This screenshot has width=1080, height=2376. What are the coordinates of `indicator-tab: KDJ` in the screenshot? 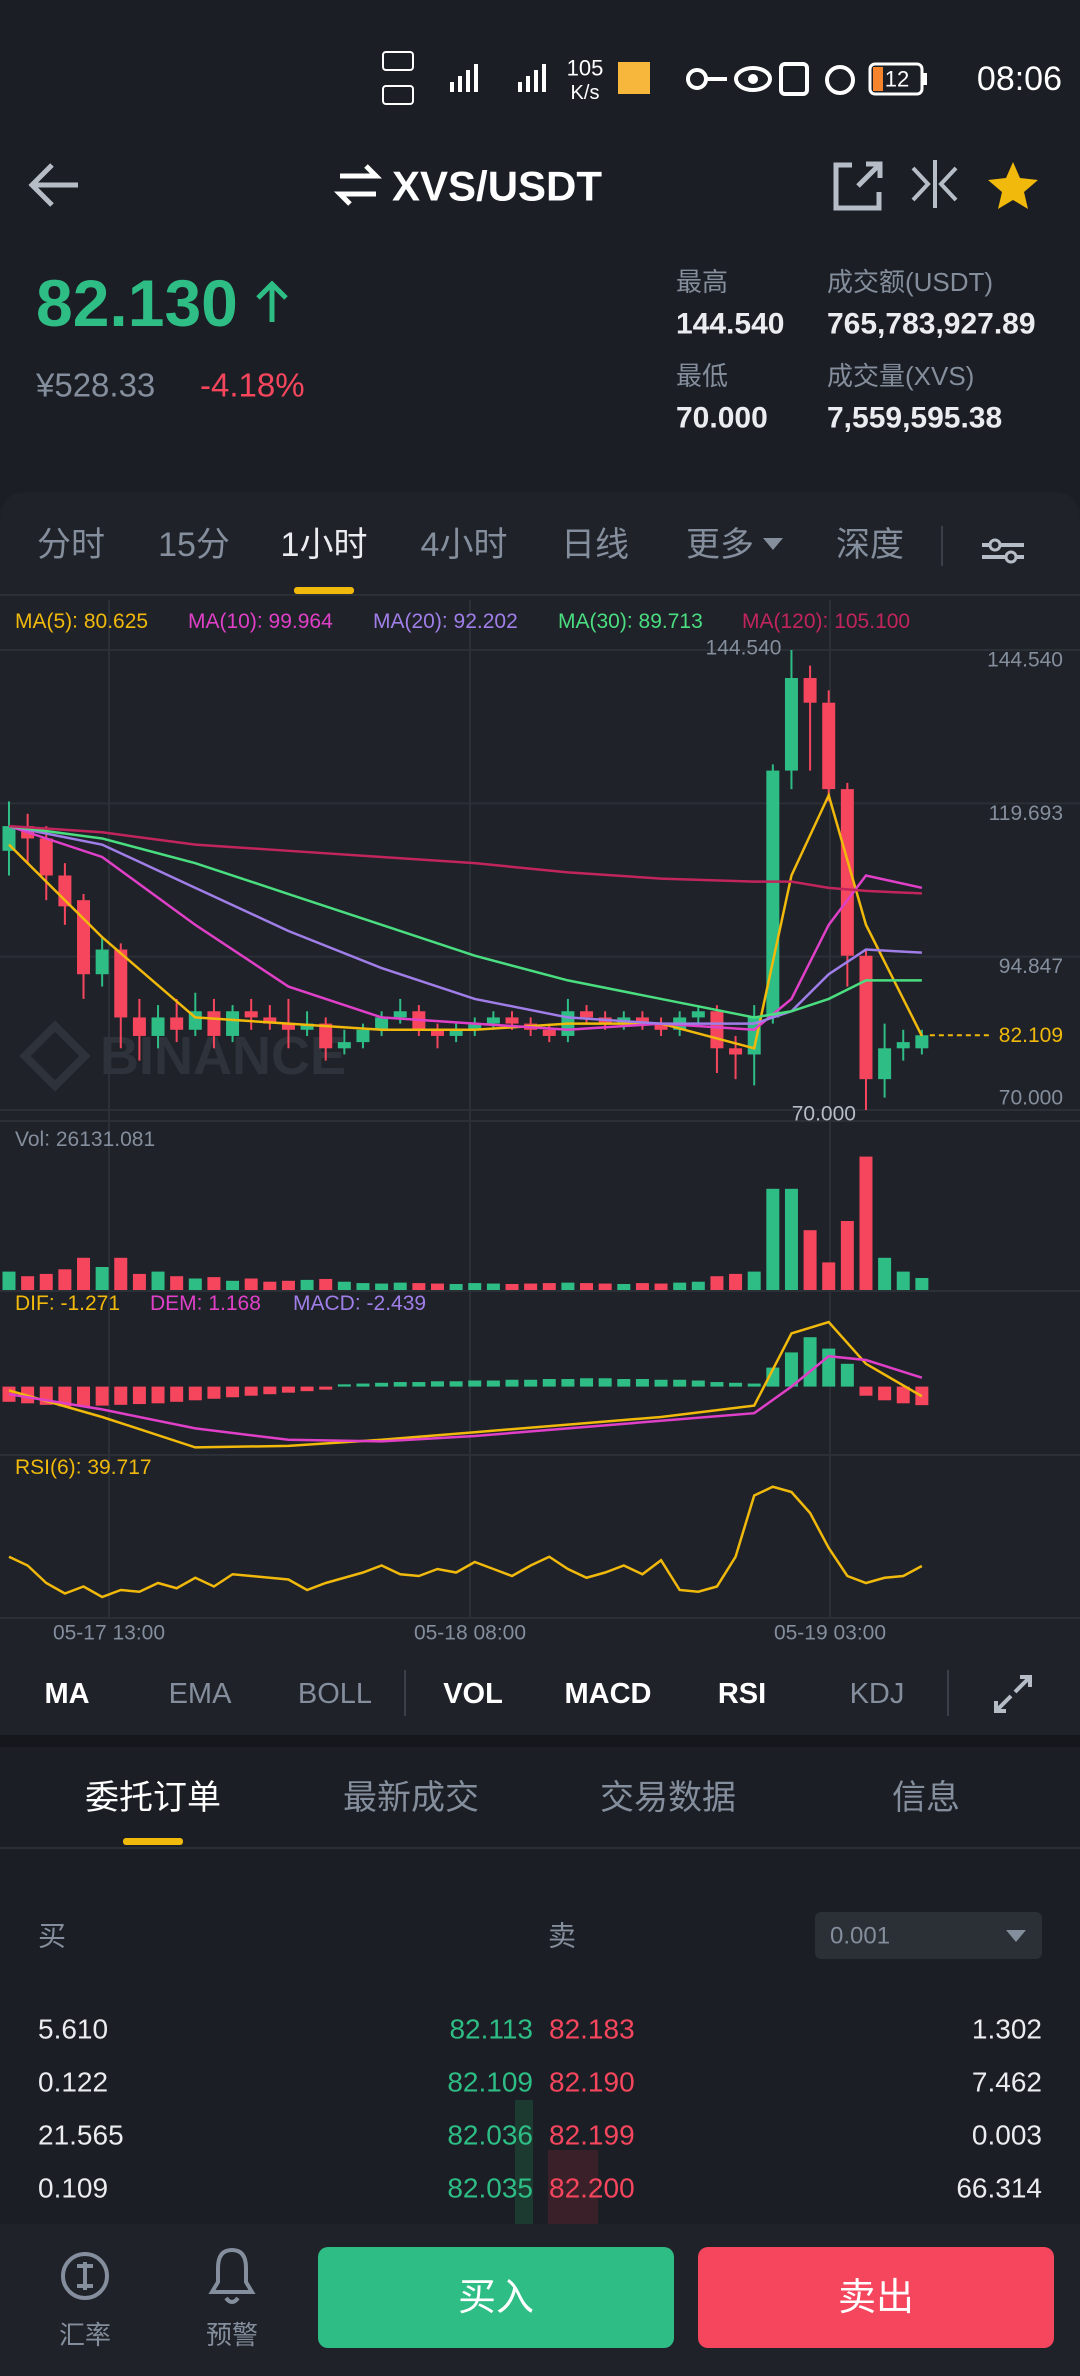 It's located at (877, 1694).